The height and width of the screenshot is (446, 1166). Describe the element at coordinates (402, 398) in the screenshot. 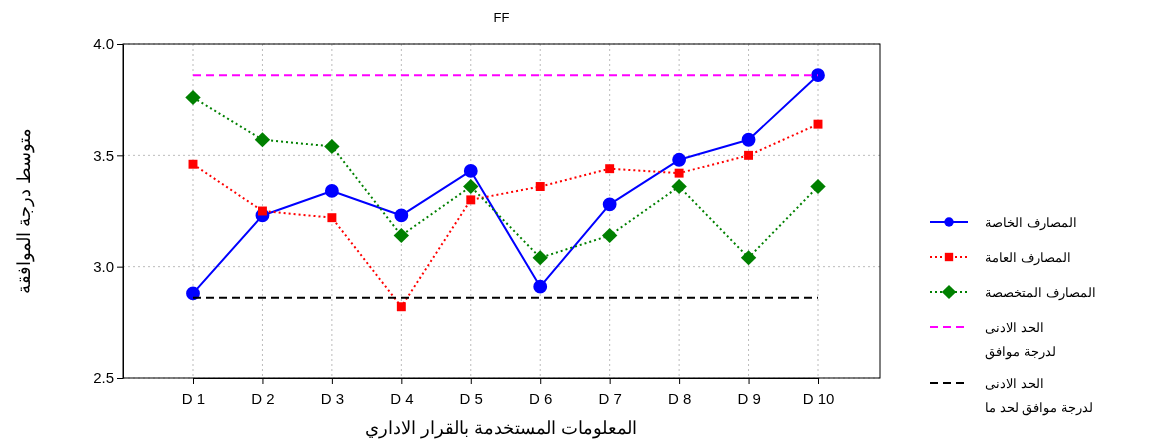

I see `x-tick-label: D 4` at that location.